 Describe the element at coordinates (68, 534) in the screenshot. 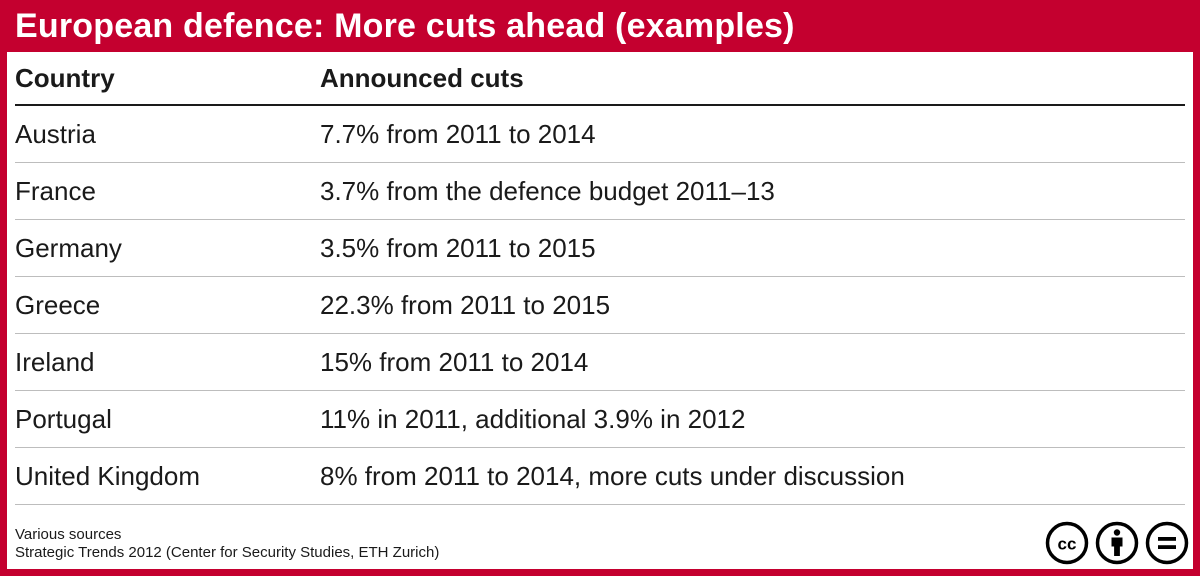

I see `source-note: Various sources` at that location.